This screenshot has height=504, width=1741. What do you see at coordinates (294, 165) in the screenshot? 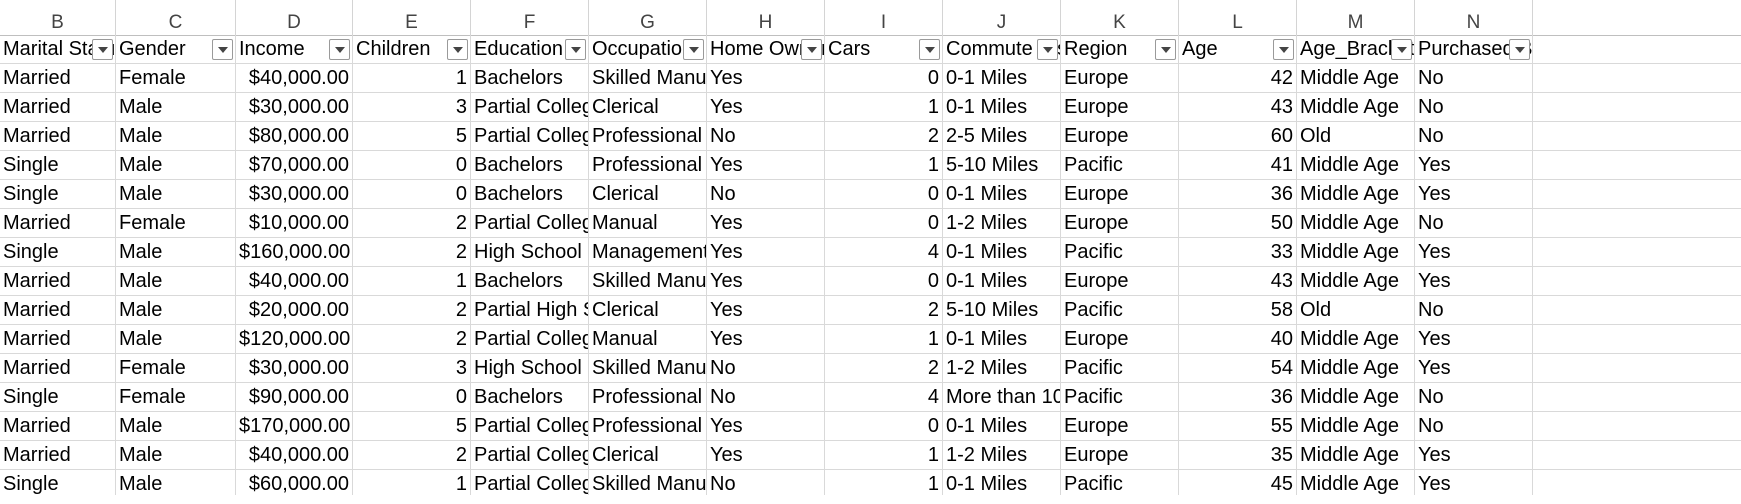
I see `table-cell: $70,000.00` at bounding box center [294, 165].